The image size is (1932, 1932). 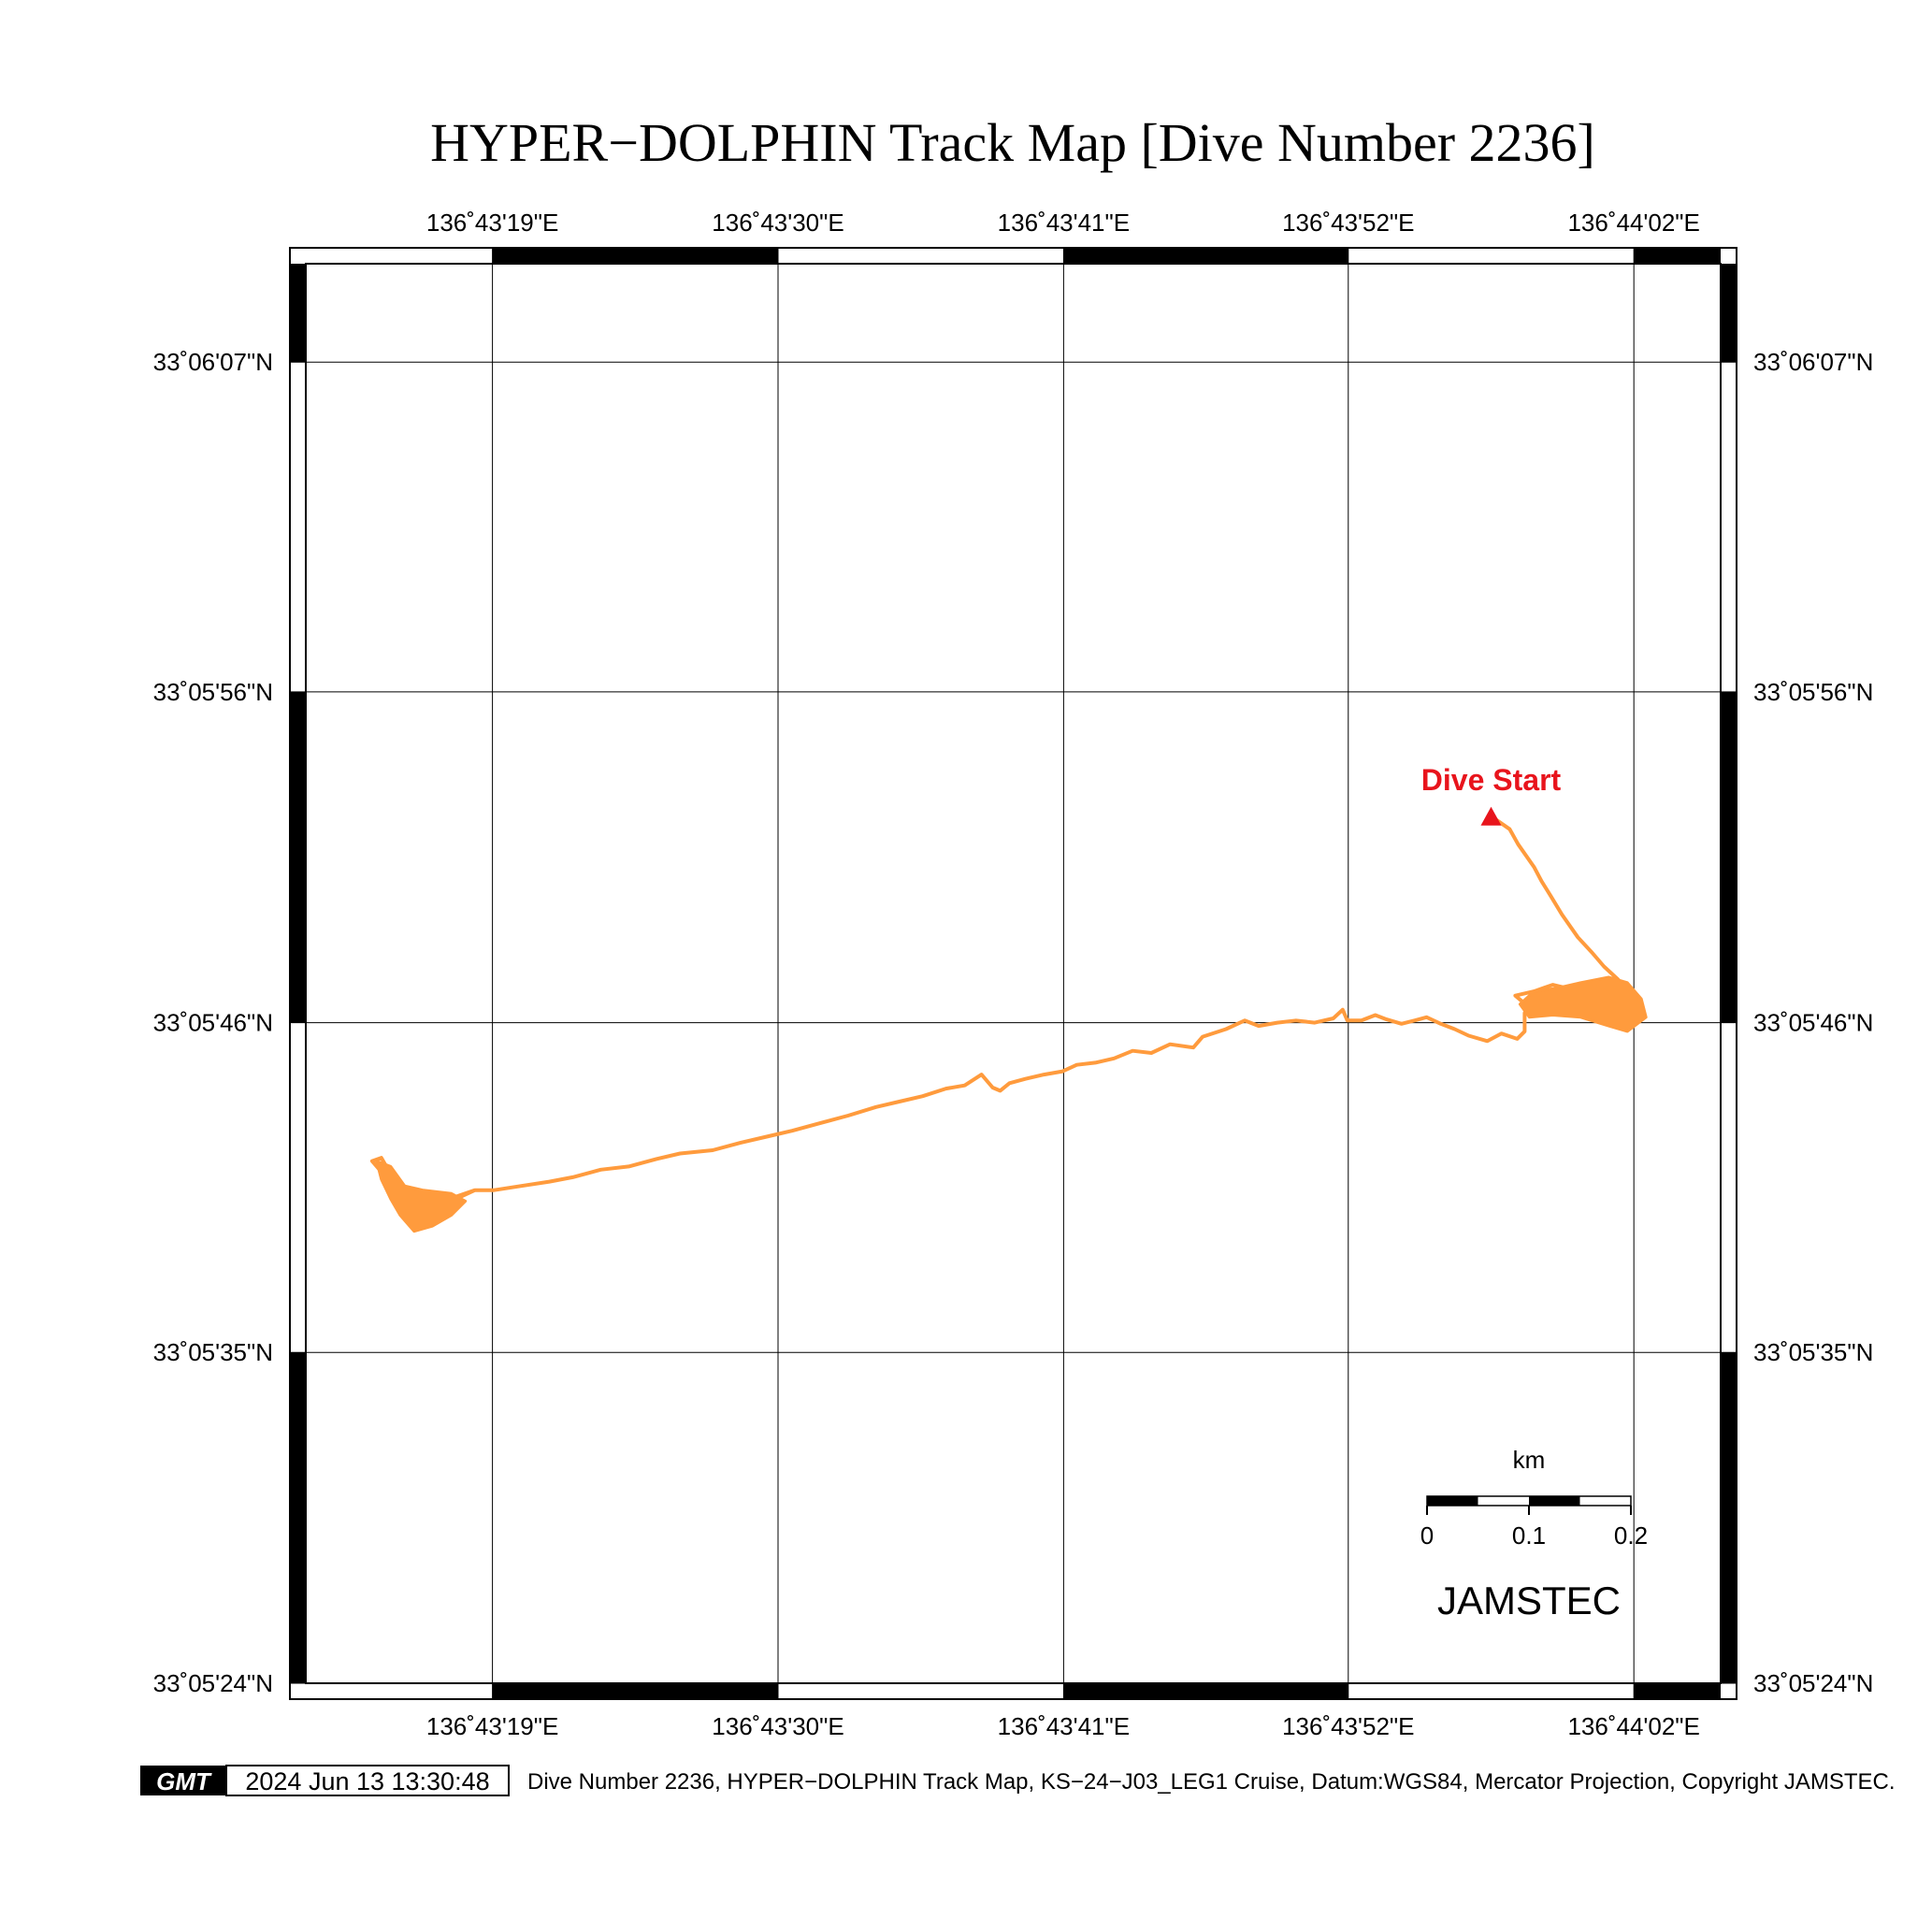 What do you see at coordinates (1491, 780) in the screenshot?
I see `dive-start-label: Dive Start` at bounding box center [1491, 780].